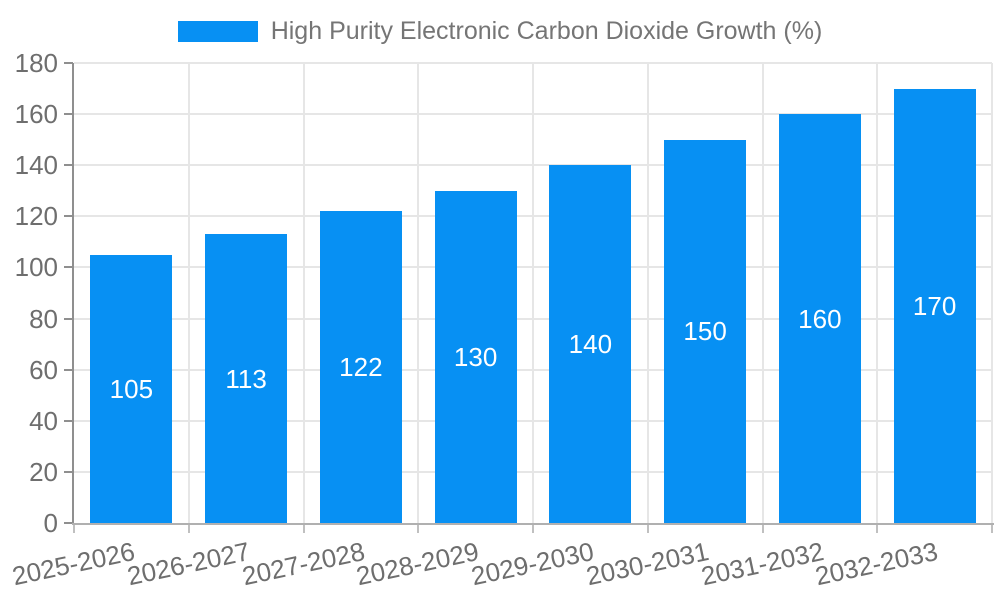 The height and width of the screenshot is (600, 1000). I want to click on y-tick-label: 100, so click(36, 267).